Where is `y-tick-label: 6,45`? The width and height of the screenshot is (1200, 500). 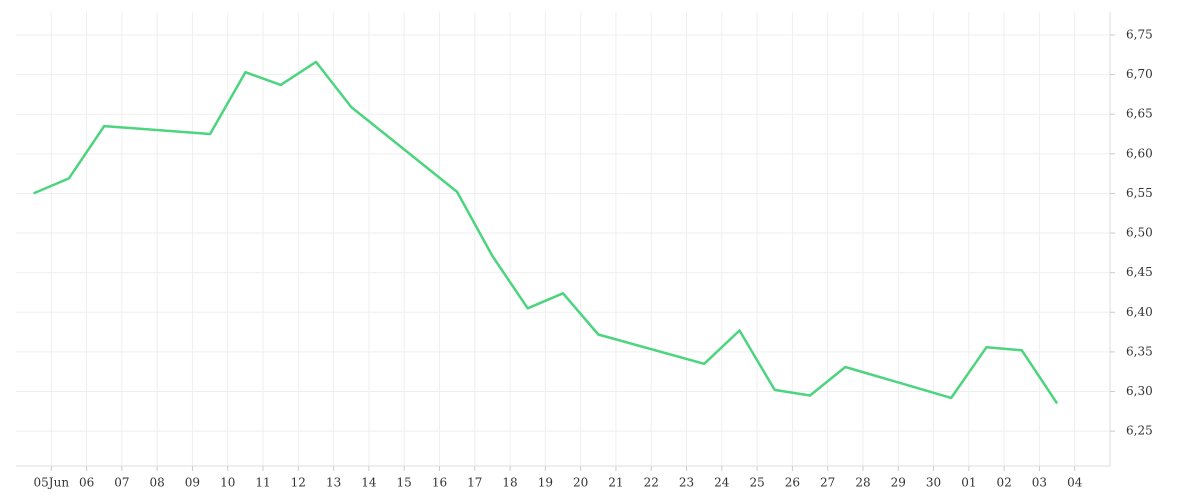 y-tick-label: 6,45 is located at coordinates (1139, 272).